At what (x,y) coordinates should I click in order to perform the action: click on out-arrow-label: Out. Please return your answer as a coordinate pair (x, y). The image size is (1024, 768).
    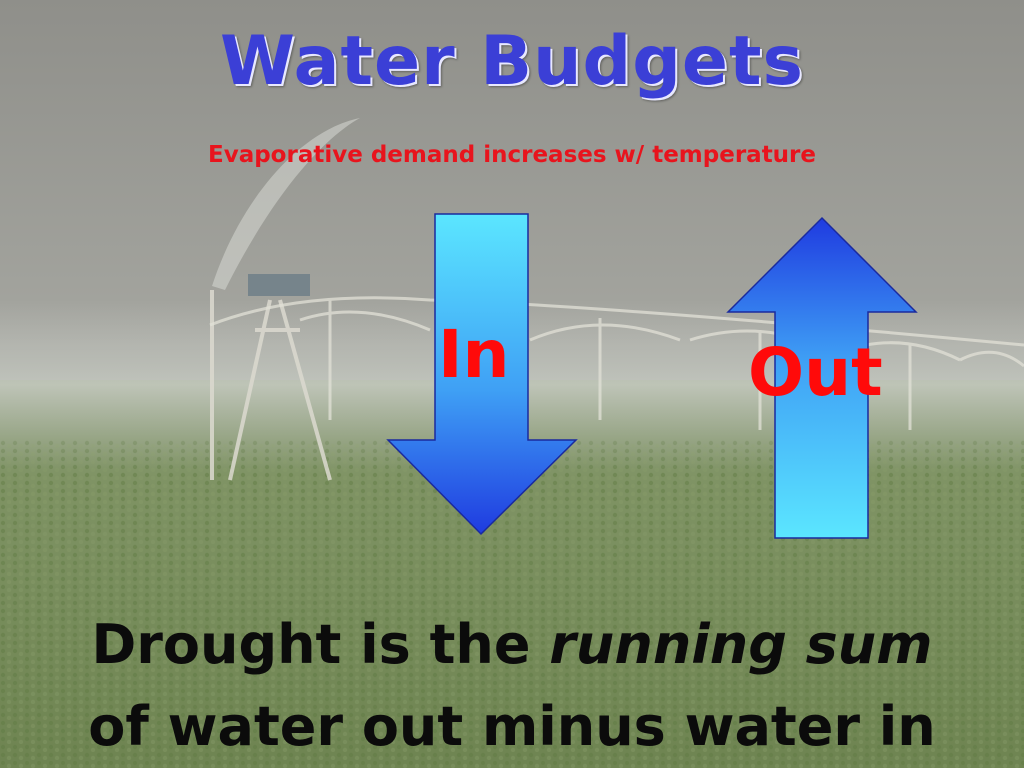
    Looking at the image, I should click on (815, 372).